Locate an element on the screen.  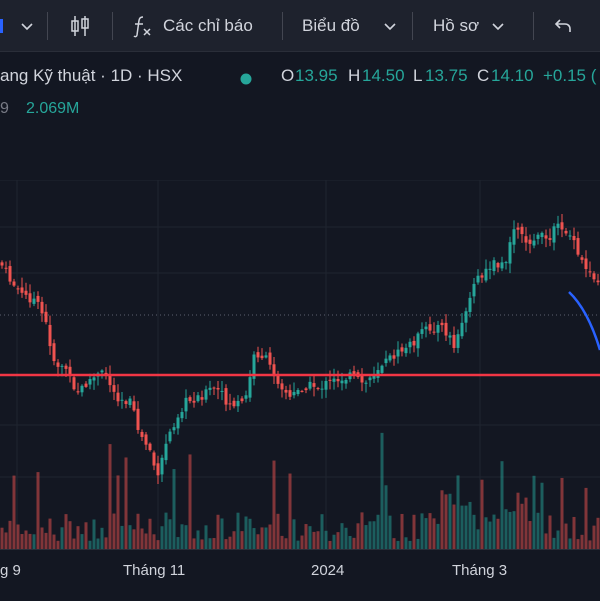
chart-type-button is located at coordinates (80, 26).